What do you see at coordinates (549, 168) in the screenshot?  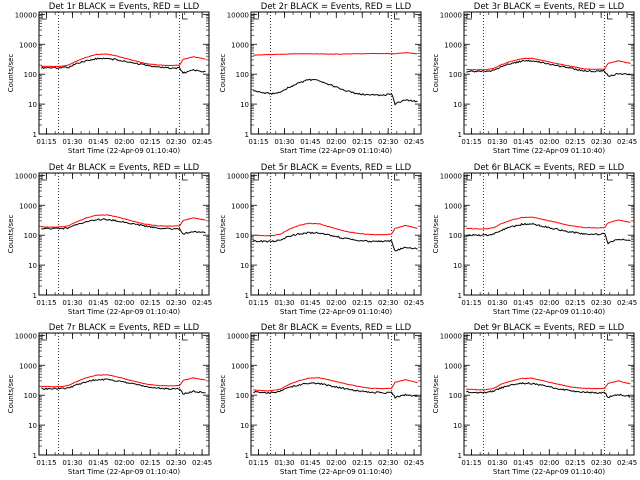 I see `panel-title: Det 6r BLACK = Events, RED = LLD` at bounding box center [549, 168].